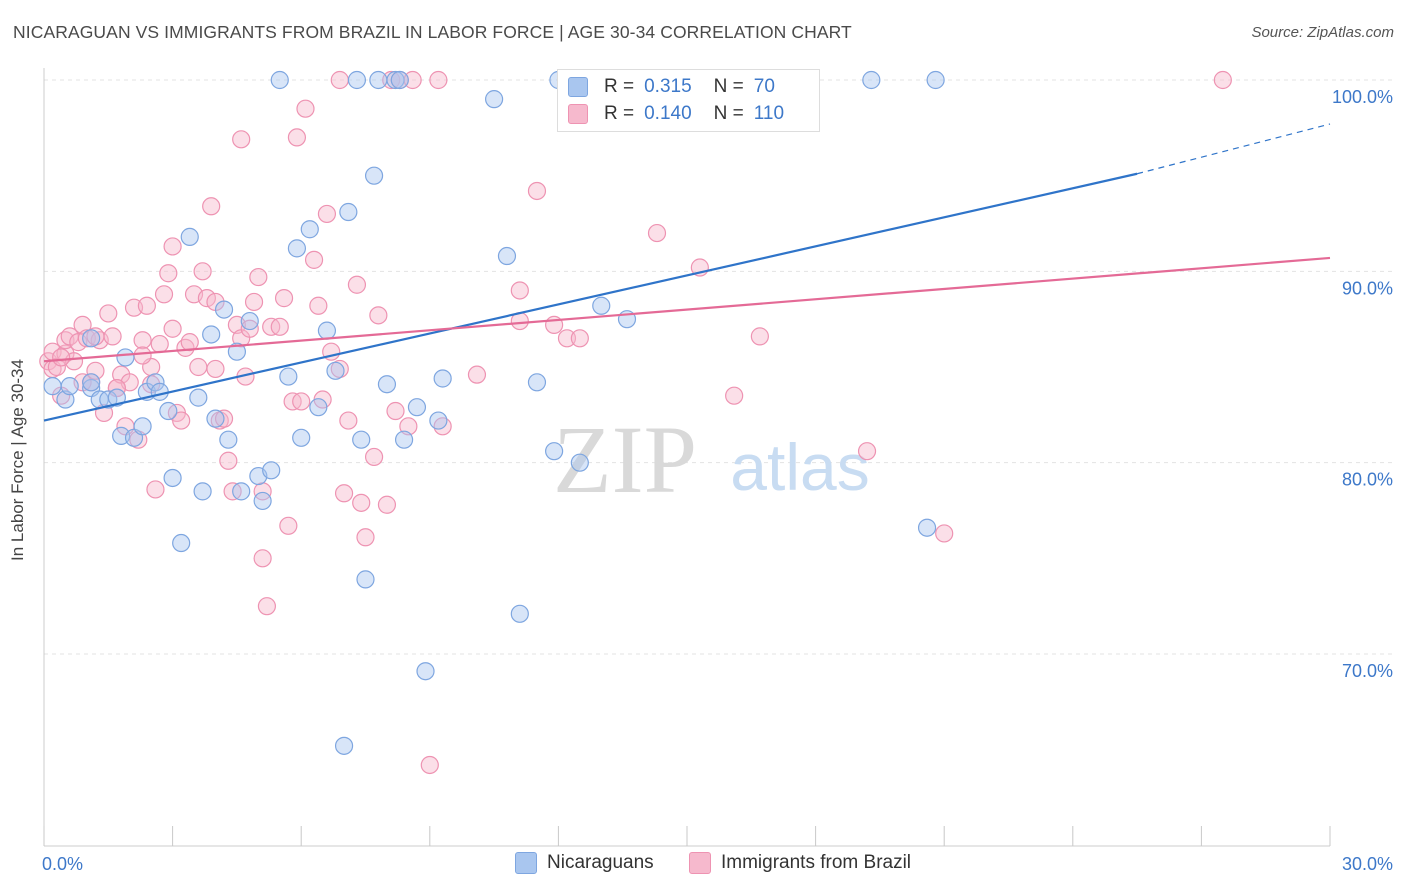 The image size is (1406, 892). What do you see at coordinates (1367, 288) in the screenshot?
I see `y-tick-label: 90.0%` at bounding box center [1367, 288].